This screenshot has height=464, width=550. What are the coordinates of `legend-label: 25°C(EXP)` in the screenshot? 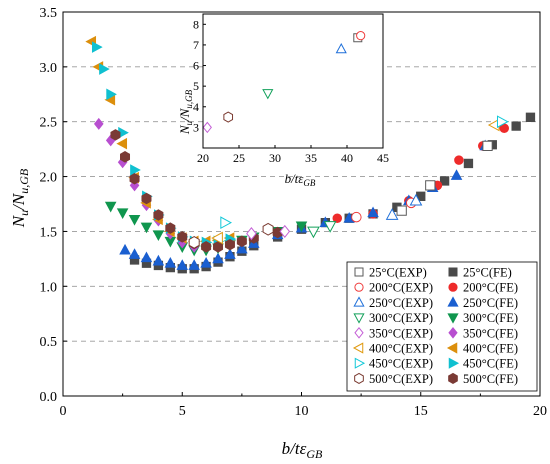 It's located at (398, 273).